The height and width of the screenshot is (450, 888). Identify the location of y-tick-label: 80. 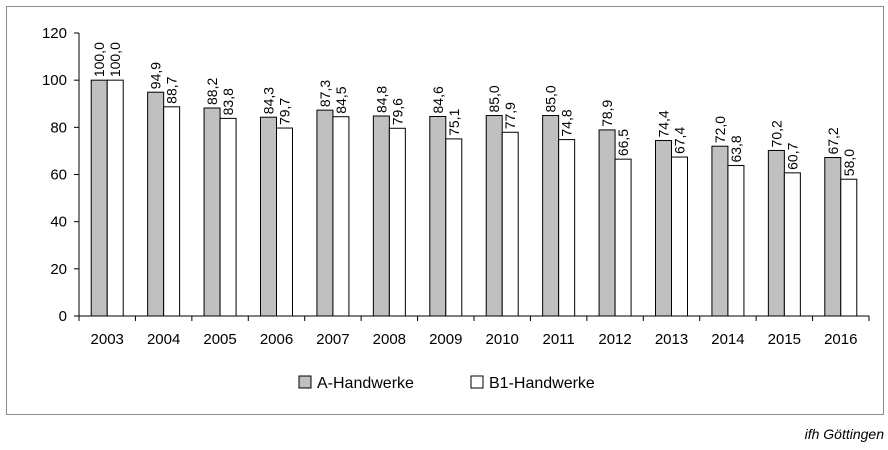
(58, 127).